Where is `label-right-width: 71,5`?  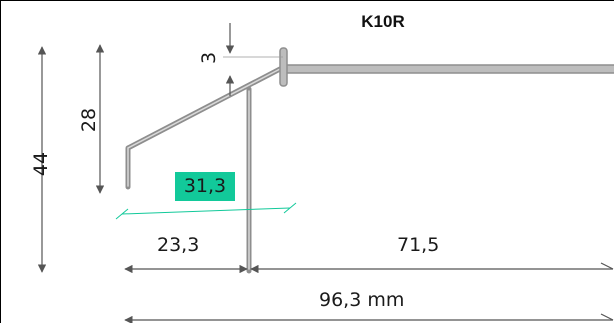
label-right-width: 71,5 is located at coordinates (418, 245).